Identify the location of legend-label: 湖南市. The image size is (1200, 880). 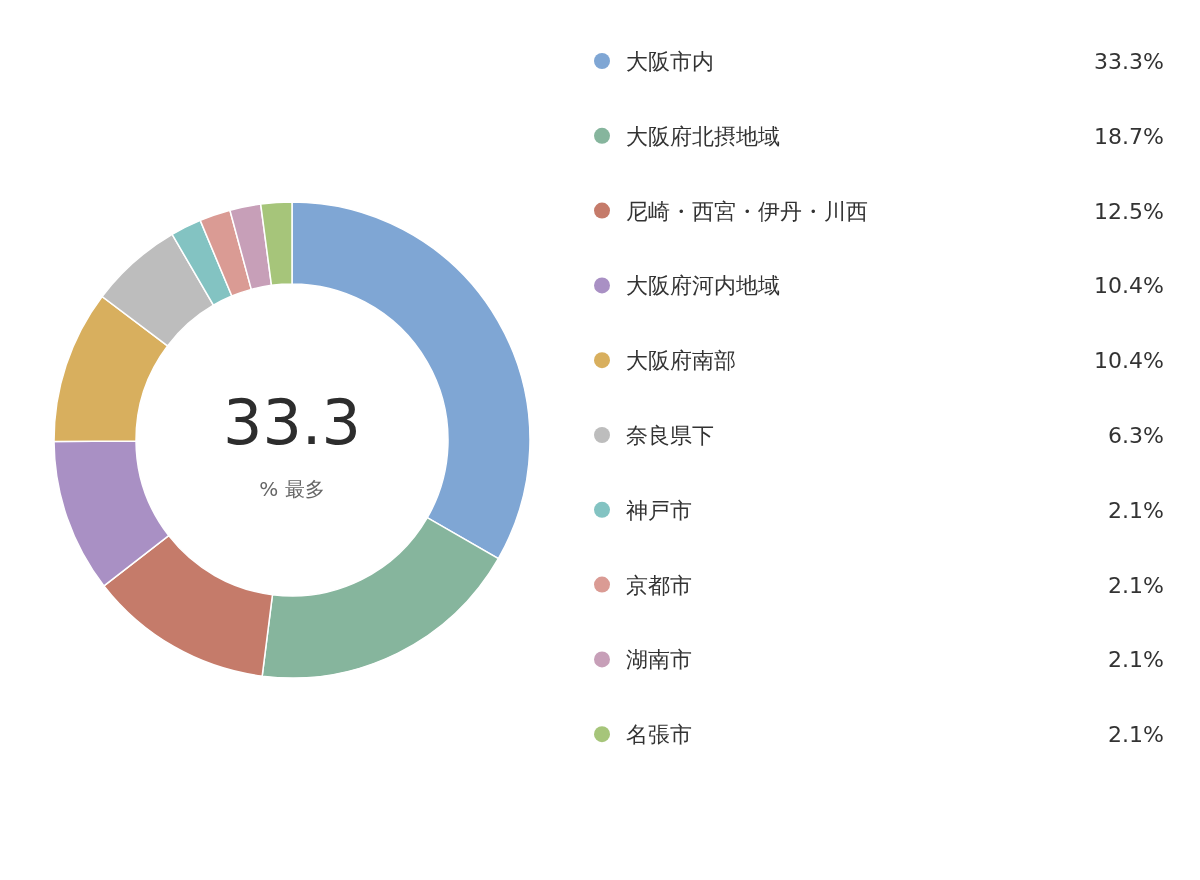
(659, 660).